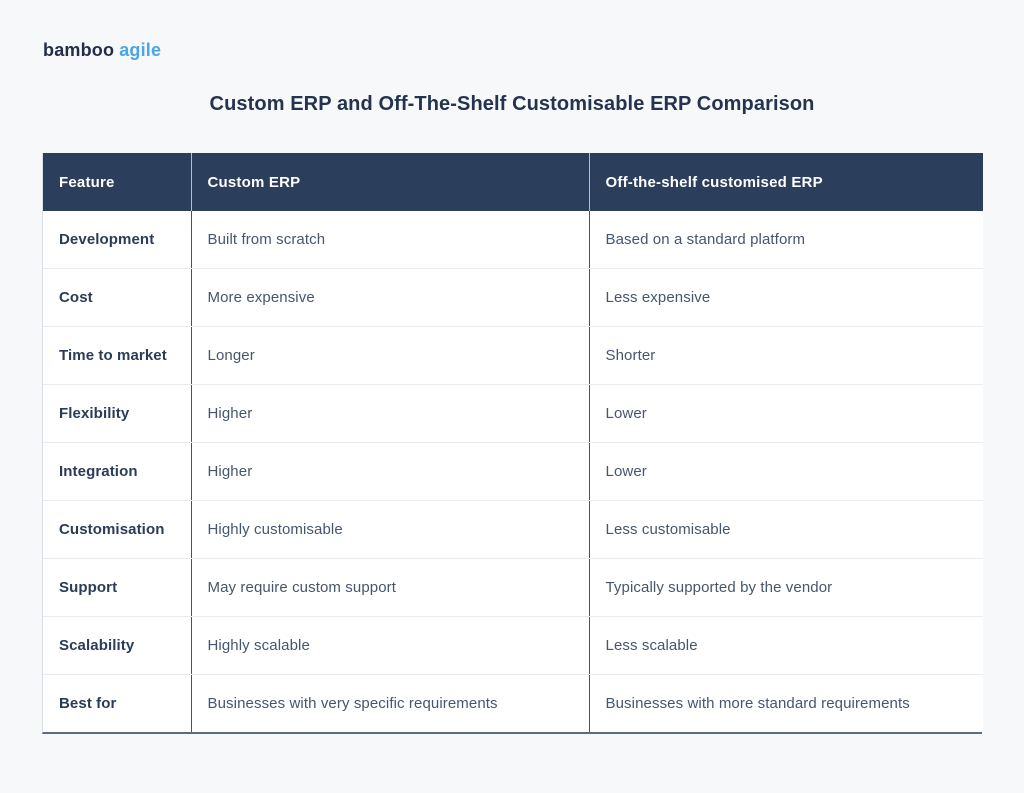 Image resolution: width=1024 pixels, height=793 pixels. Describe the element at coordinates (117, 355) in the screenshot. I see `feature-cell: Time to market` at that location.